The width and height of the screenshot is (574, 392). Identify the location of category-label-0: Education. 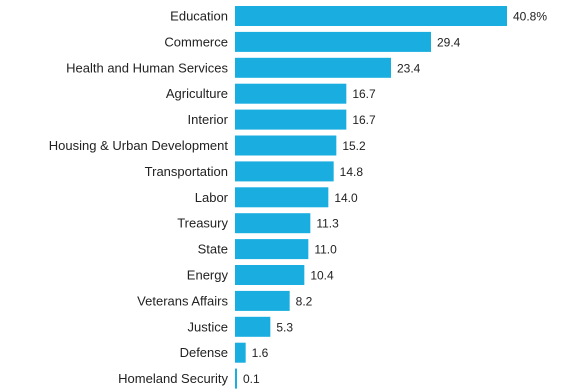
(199, 16).